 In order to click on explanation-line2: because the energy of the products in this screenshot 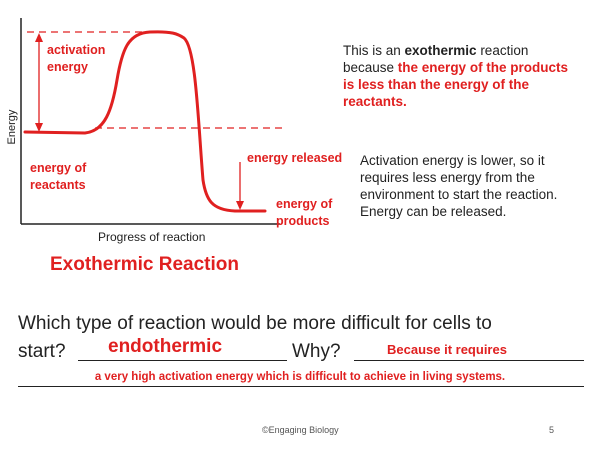, I will do `click(468, 67)`.